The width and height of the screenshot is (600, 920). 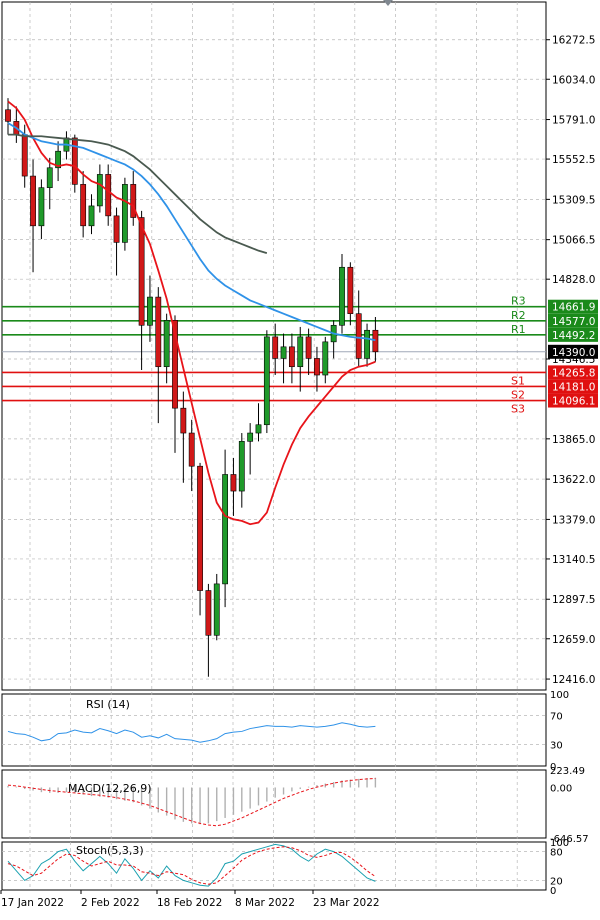 I want to click on rsi-tick-label: 70, so click(x=556, y=717).